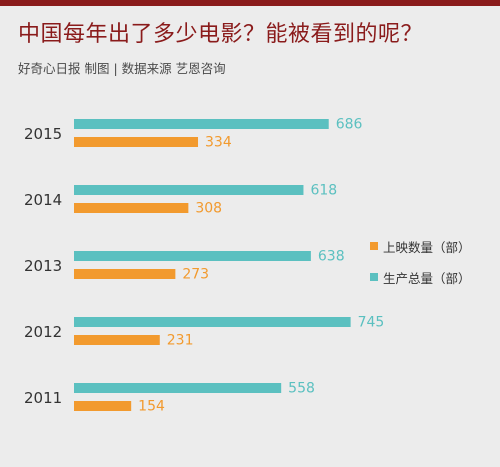 The height and width of the screenshot is (467, 500). I want to click on legend-label-screened: 上映数量（部）, so click(427, 247).